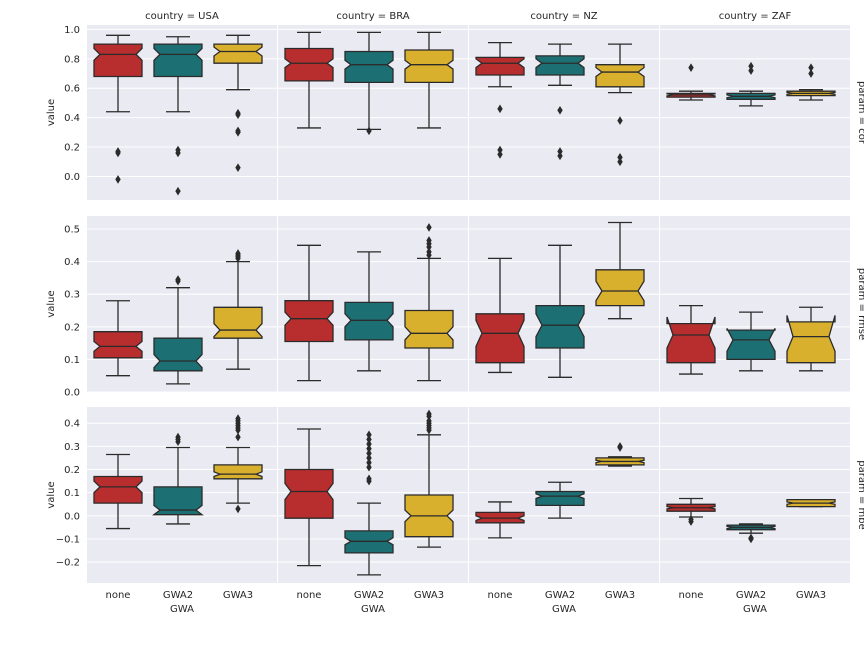  I want to click on y-tick-label: −0.1, so click(68, 540).